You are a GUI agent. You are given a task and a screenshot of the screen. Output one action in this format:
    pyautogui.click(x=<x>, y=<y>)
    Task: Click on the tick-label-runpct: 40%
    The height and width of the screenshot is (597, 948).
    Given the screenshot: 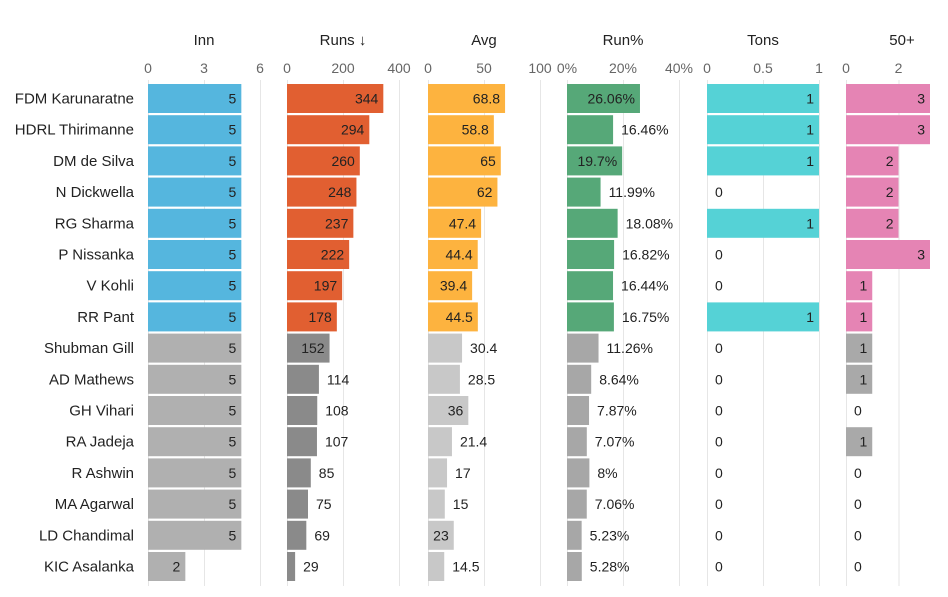 What is the action you would take?
    pyautogui.click(x=679, y=68)
    